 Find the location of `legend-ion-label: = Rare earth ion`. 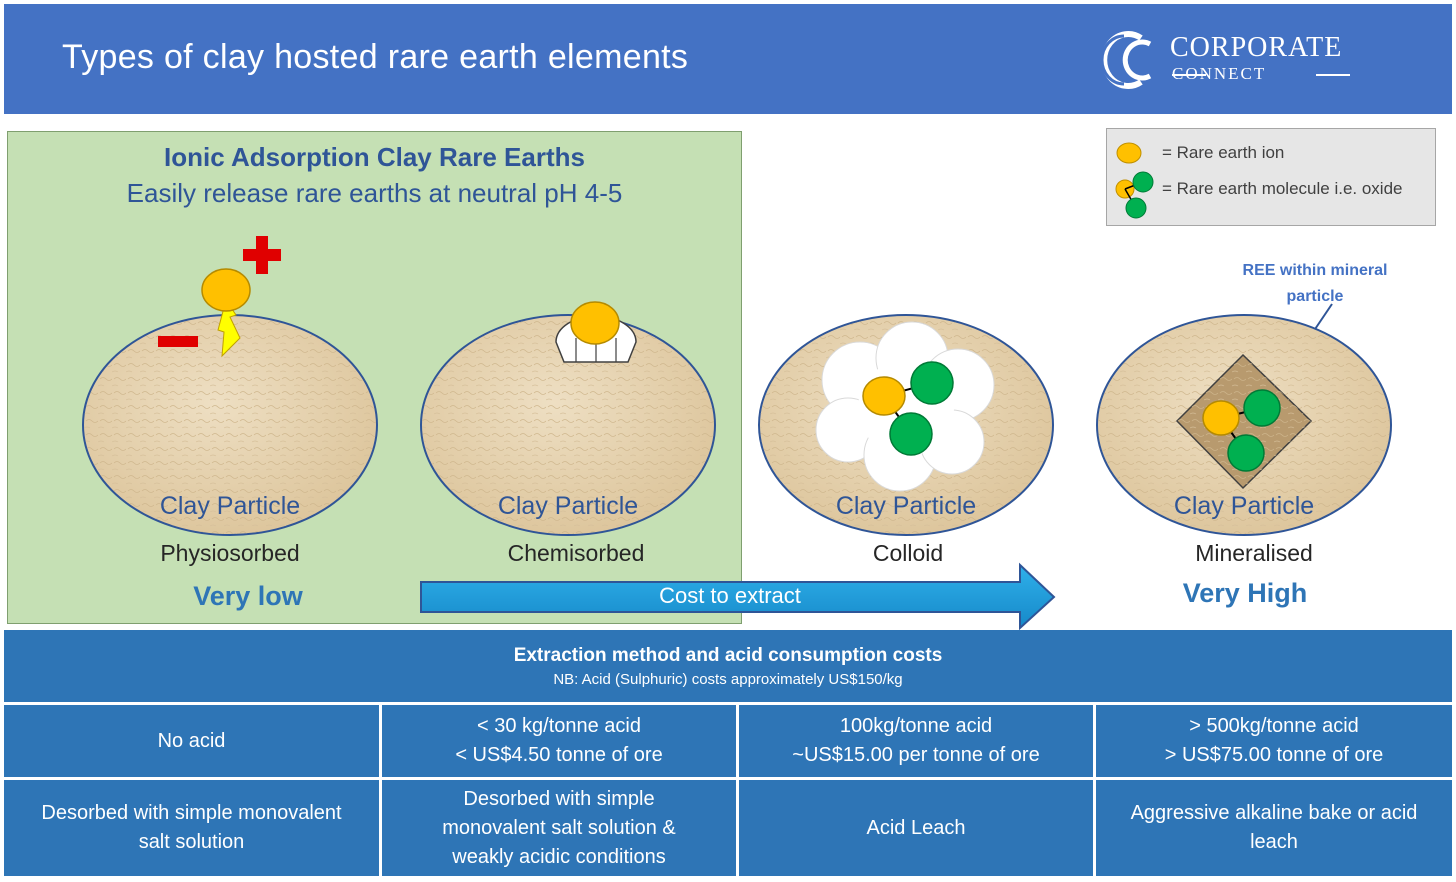

legend-ion-label: = Rare earth ion is located at coordinates (1223, 152).